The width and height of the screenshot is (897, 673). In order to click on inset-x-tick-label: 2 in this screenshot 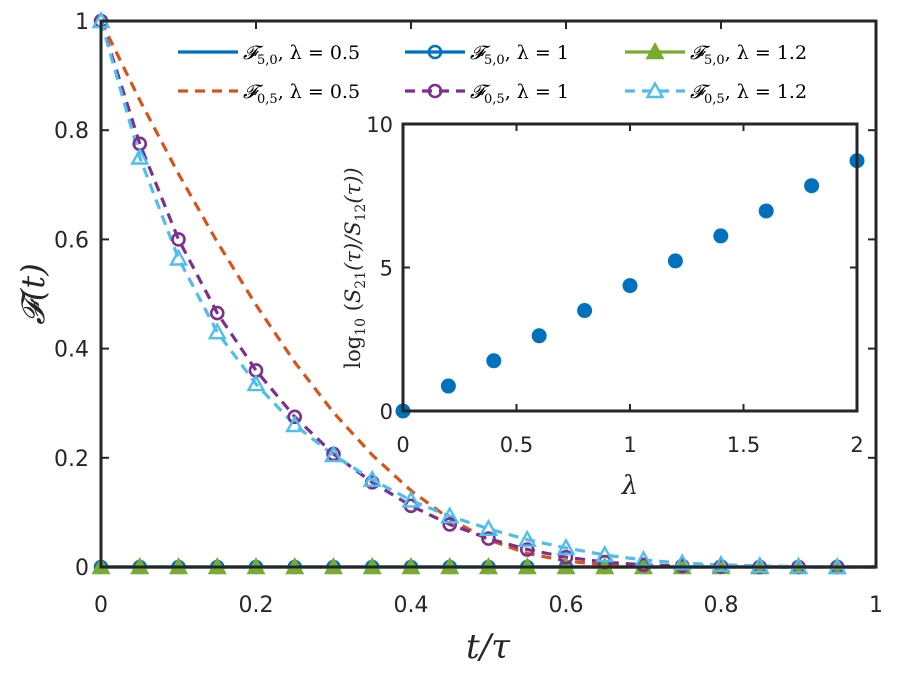, I will do `click(856, 445)`.